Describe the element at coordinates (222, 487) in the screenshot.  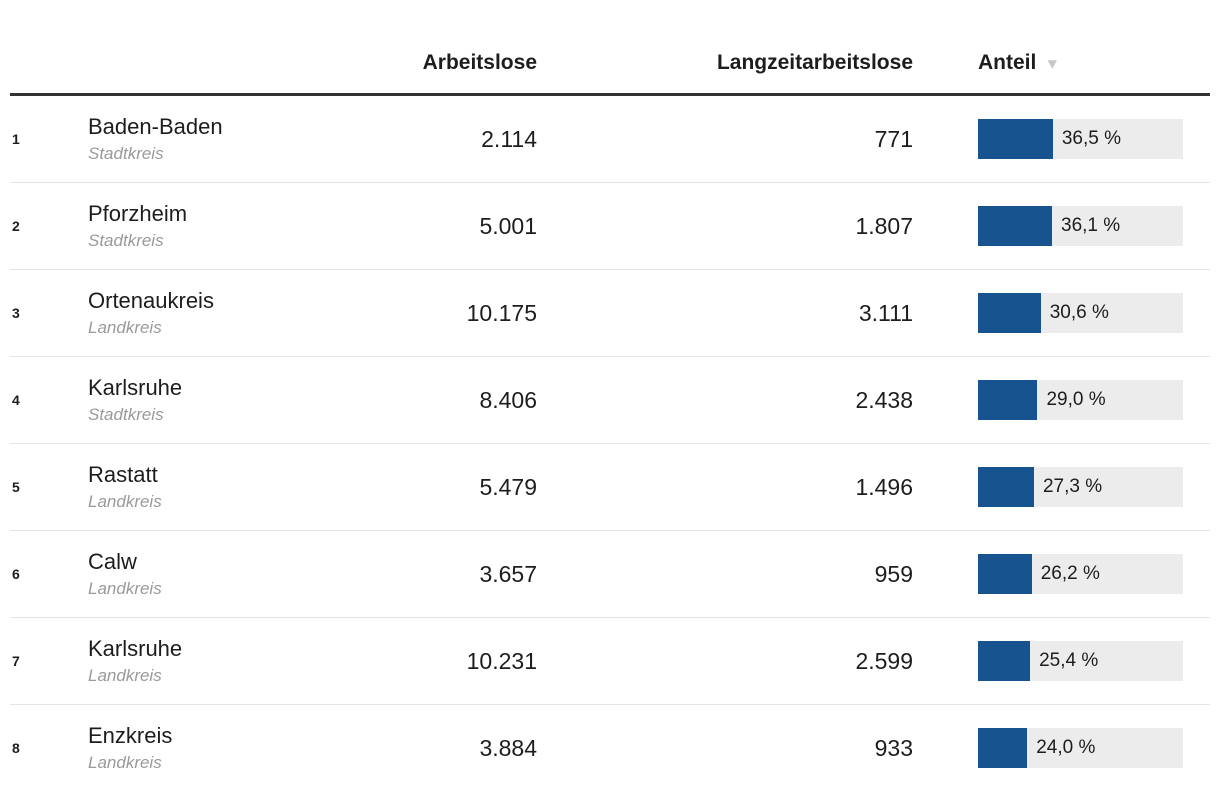
I see `district-cell: Rastatt Landkreis` at that location.